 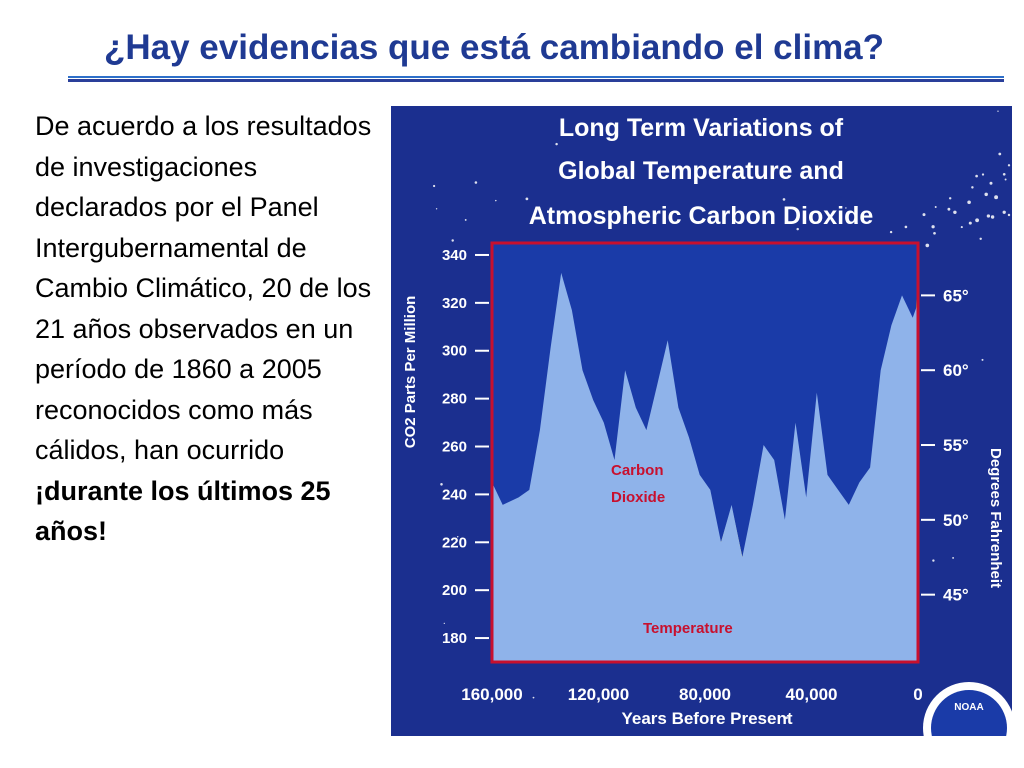 I want to click on x-axis-title: Years Before Present, so click(x=706, y=718).